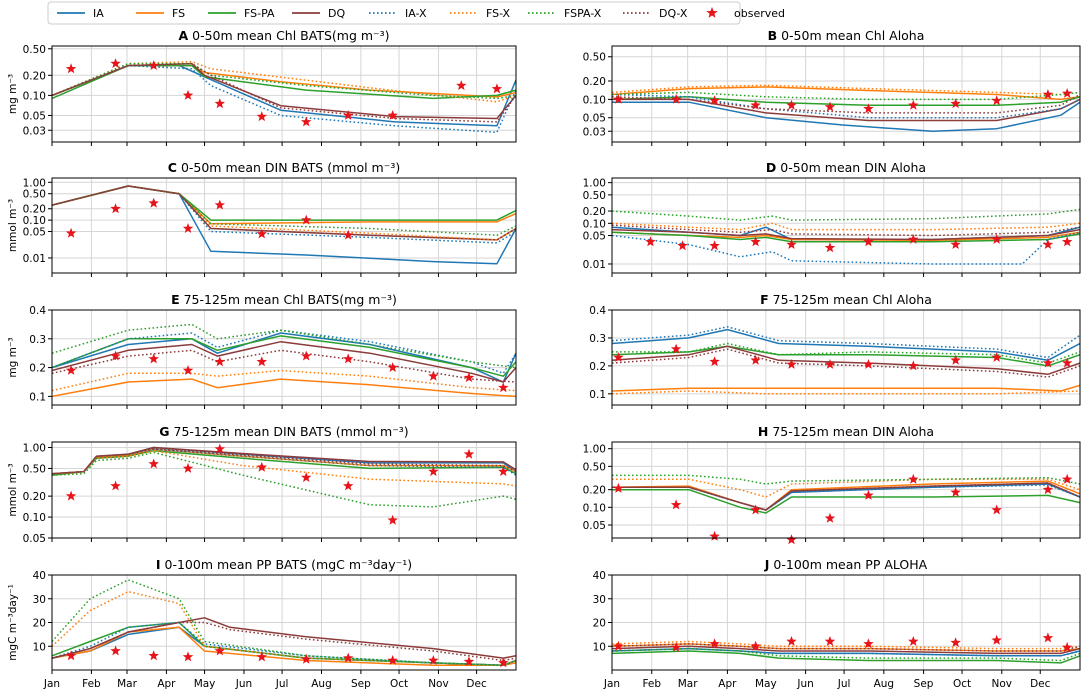 The width and height of the screenshot is (1084, 690). I want to click on series-line-IA-X, so click(284, 99).